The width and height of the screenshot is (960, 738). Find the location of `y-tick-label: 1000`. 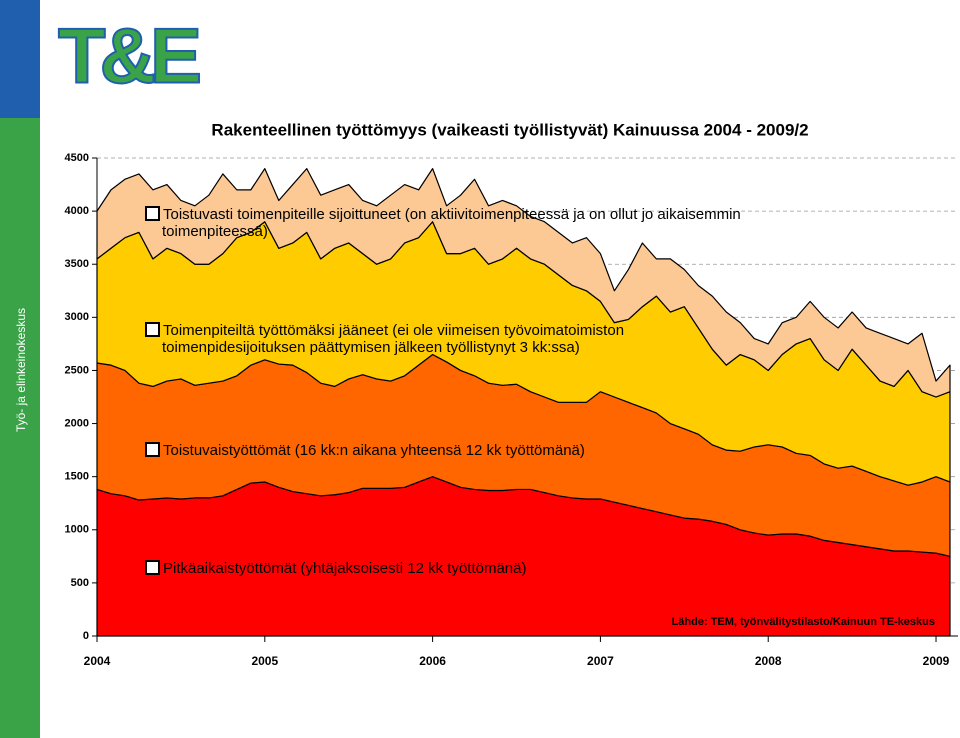

y-tick-label: 1000 is located at coordinates (77, 530).